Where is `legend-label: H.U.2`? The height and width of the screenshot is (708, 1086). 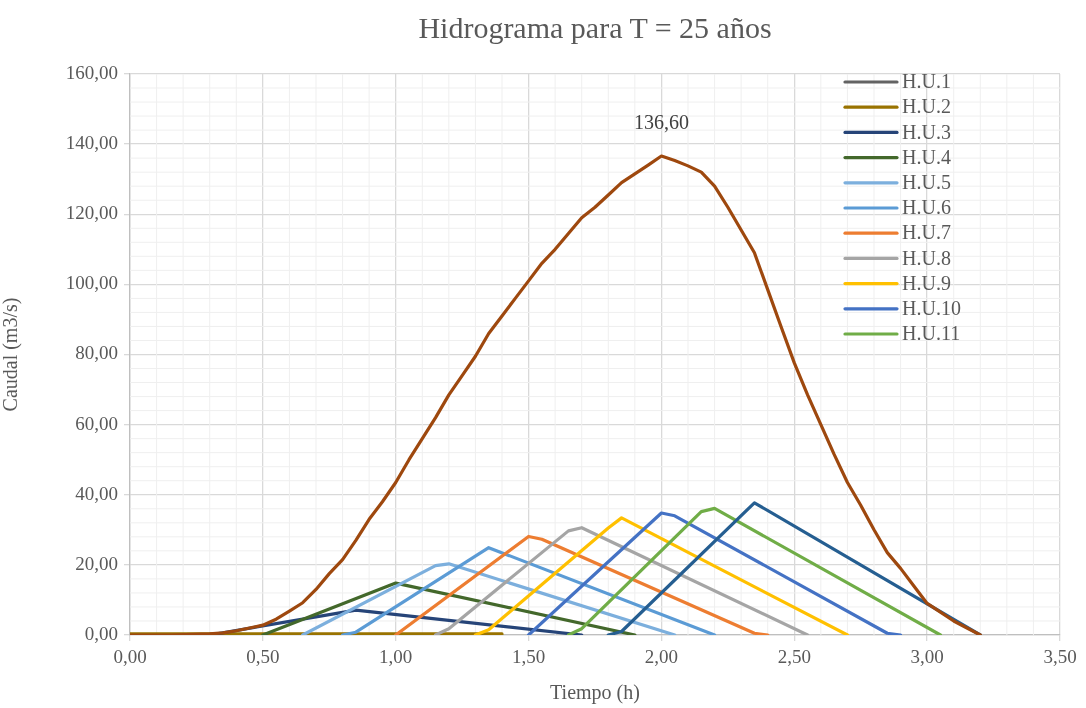 legend-label: H.U.2 is located at coordinates (926, 106).